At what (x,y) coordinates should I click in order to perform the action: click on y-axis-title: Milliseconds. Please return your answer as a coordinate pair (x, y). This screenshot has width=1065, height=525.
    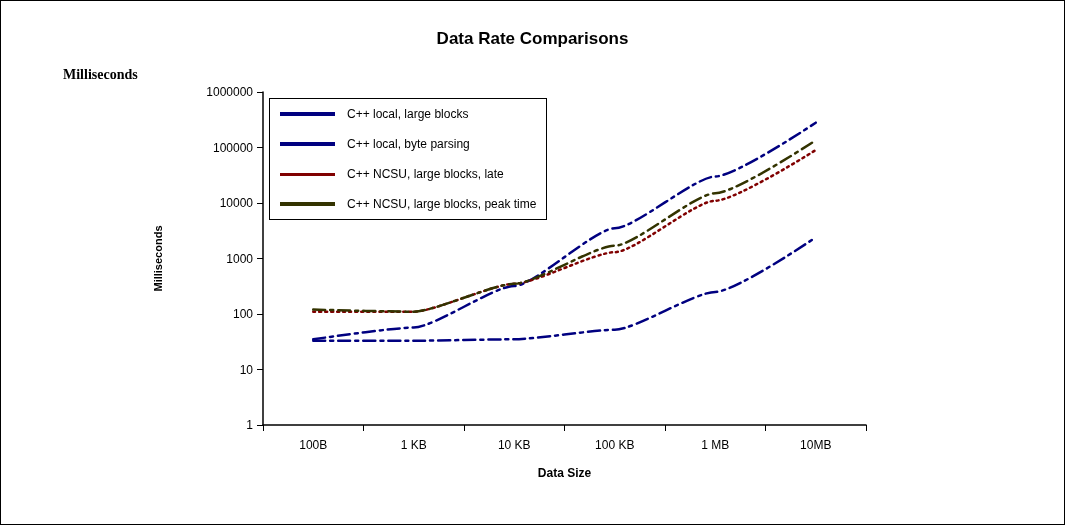
    Looking at the image, I should click on (157, 258).